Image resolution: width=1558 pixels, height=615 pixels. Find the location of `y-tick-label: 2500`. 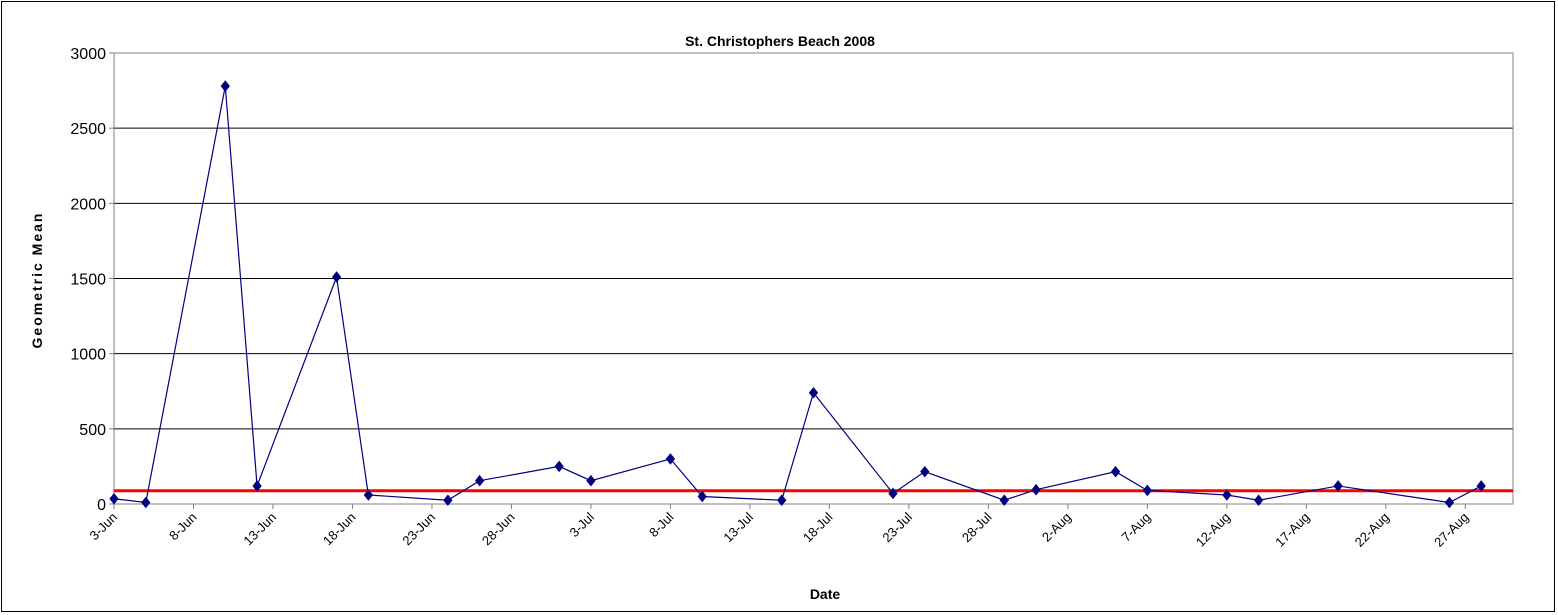

y-tick-label: 2500 is located at coordinates (88, 129).